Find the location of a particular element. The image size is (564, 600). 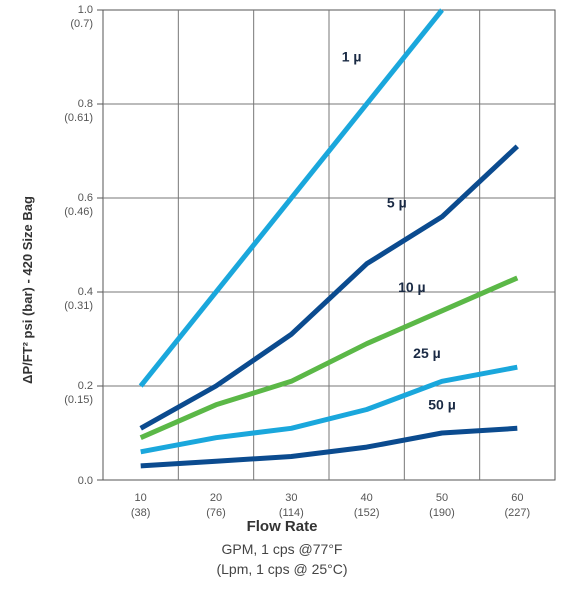

series-label-3: 10 µ is located at coordinates (412, 287).